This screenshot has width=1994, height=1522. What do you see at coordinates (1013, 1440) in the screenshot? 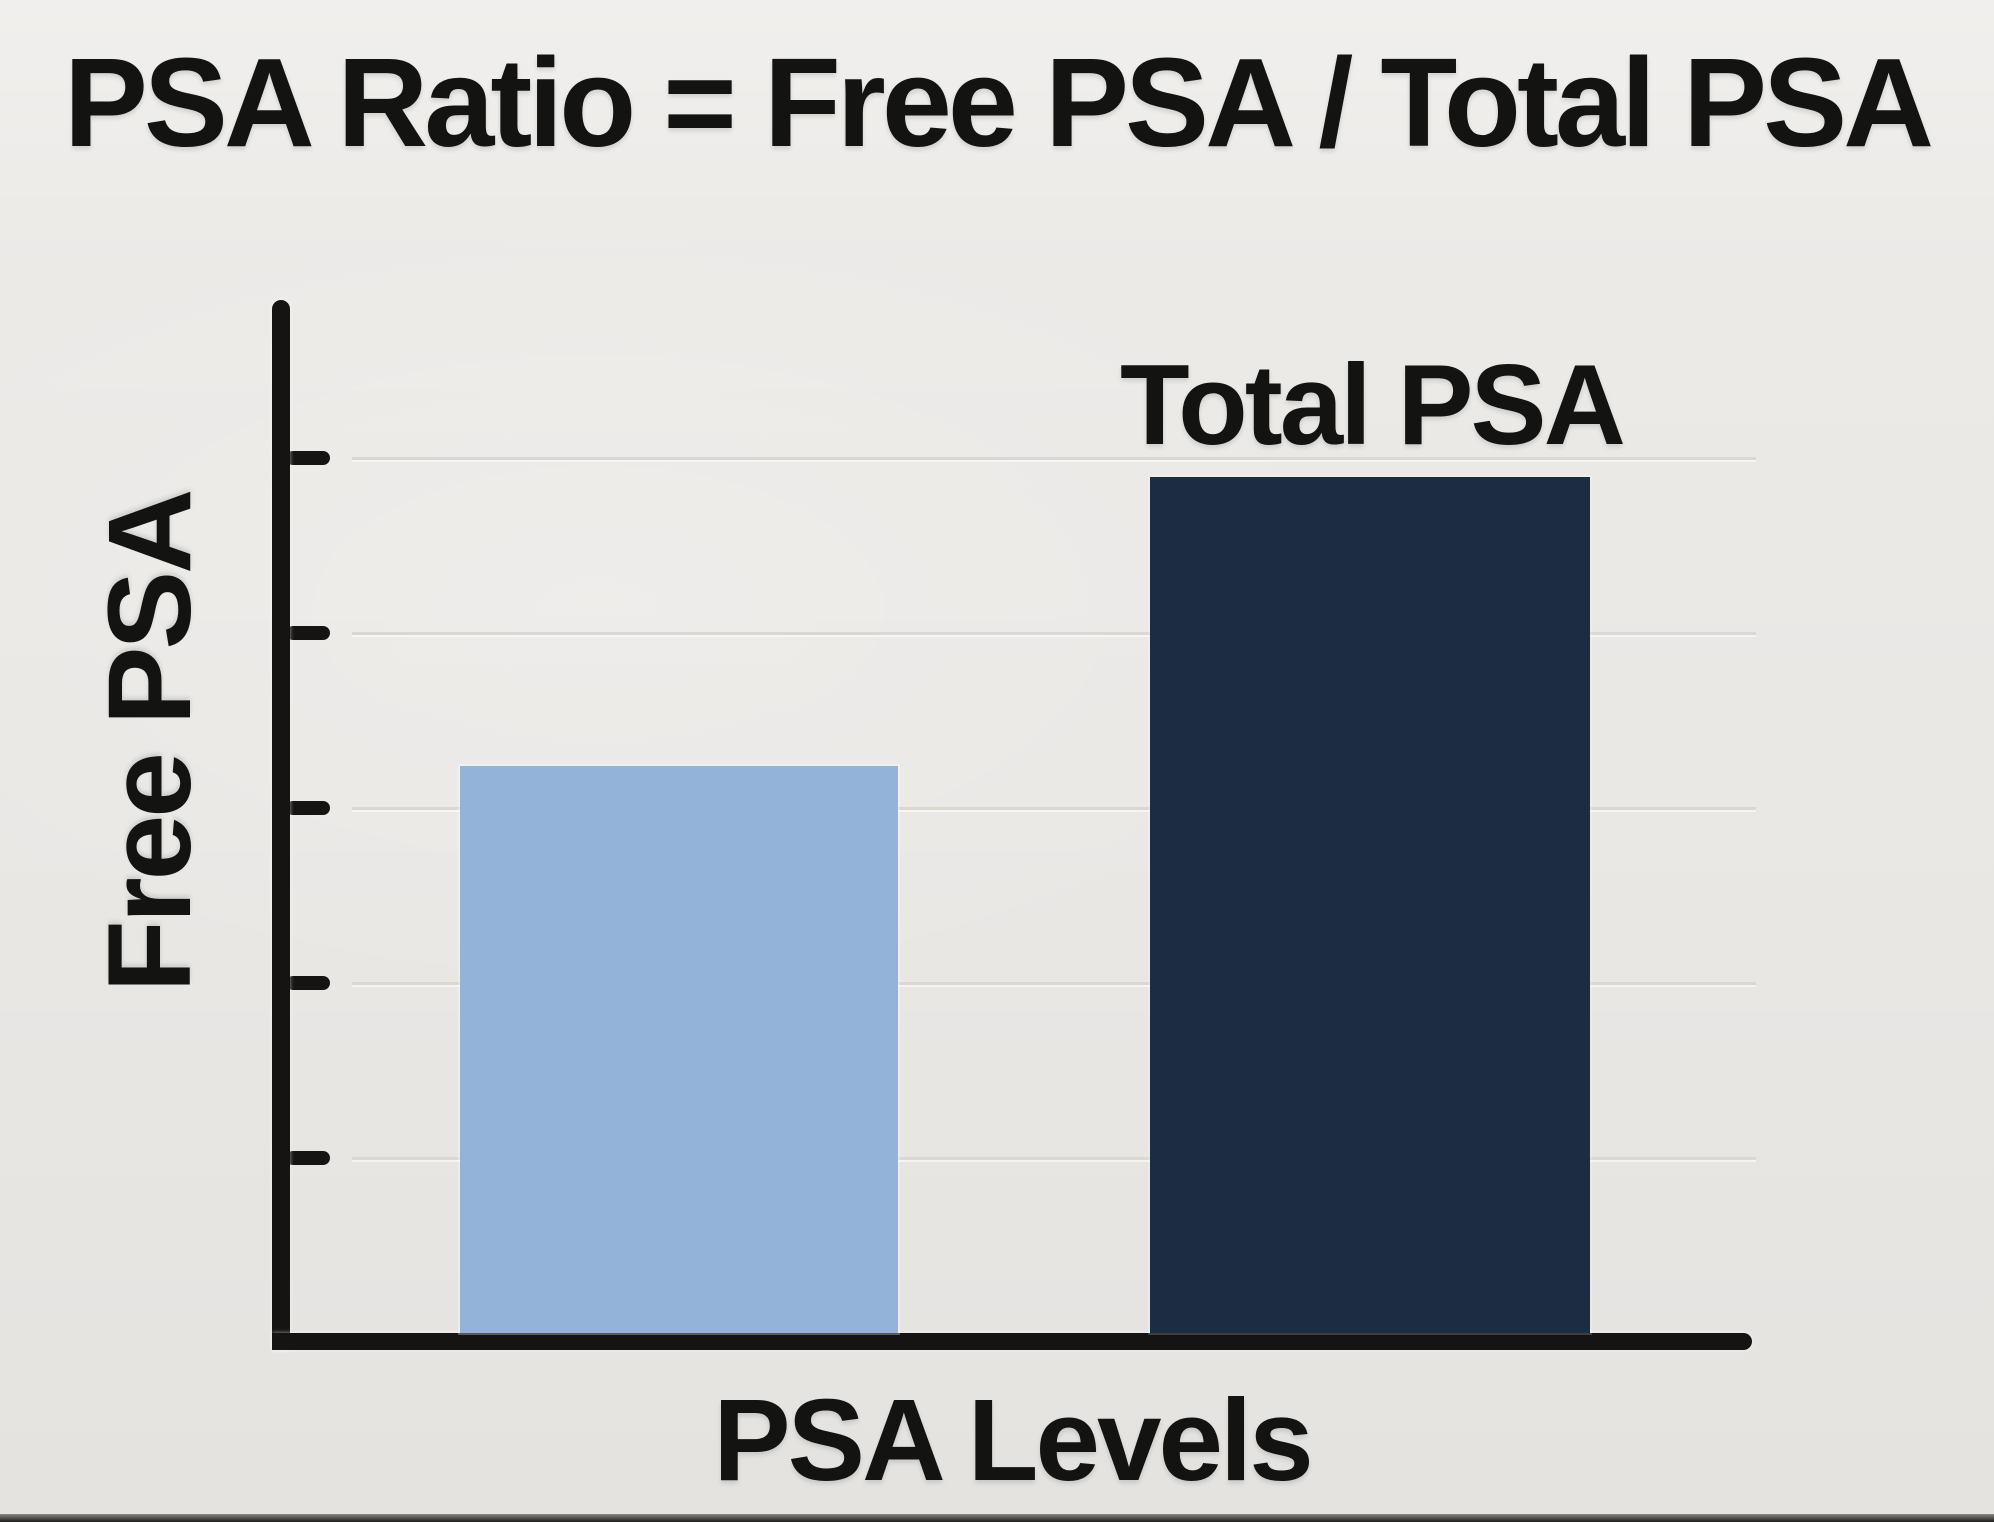
I see `x-axis-label: PSA Levels` at bounding box center [1013, 1440].